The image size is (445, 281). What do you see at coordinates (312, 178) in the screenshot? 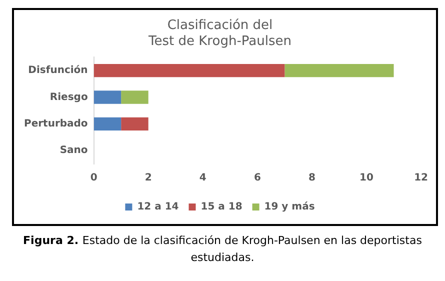
I see `x-tick-label: 8` at bounding box center [312, 178].